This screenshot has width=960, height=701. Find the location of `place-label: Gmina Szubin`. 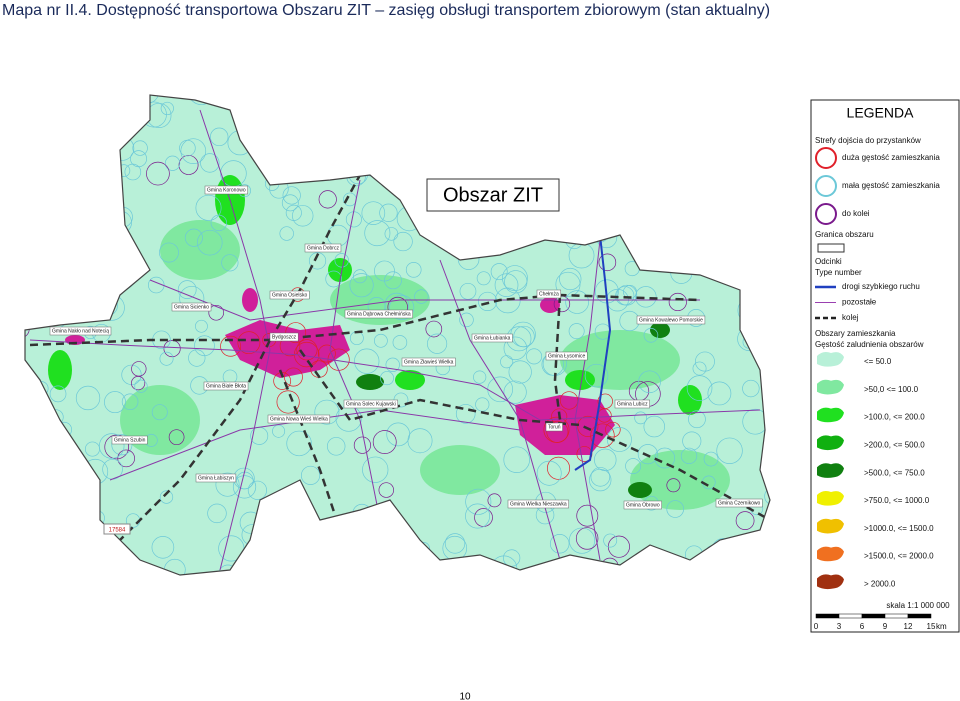

place-label: Gmina Szubin is located at coordinates (130, 440).